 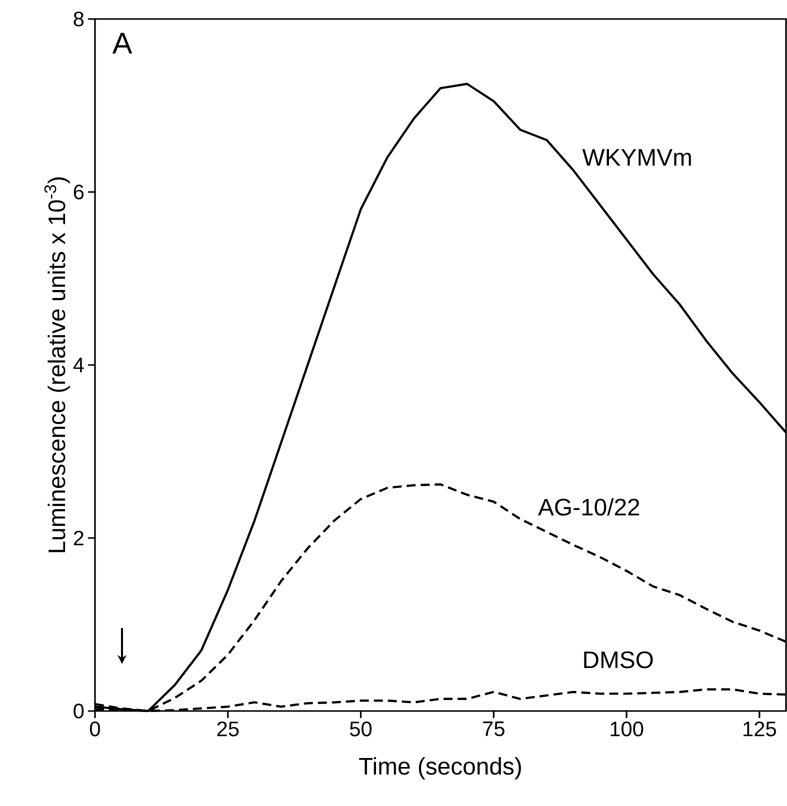 I want to click on series-label: DMSO, so click(x=618, y=659).